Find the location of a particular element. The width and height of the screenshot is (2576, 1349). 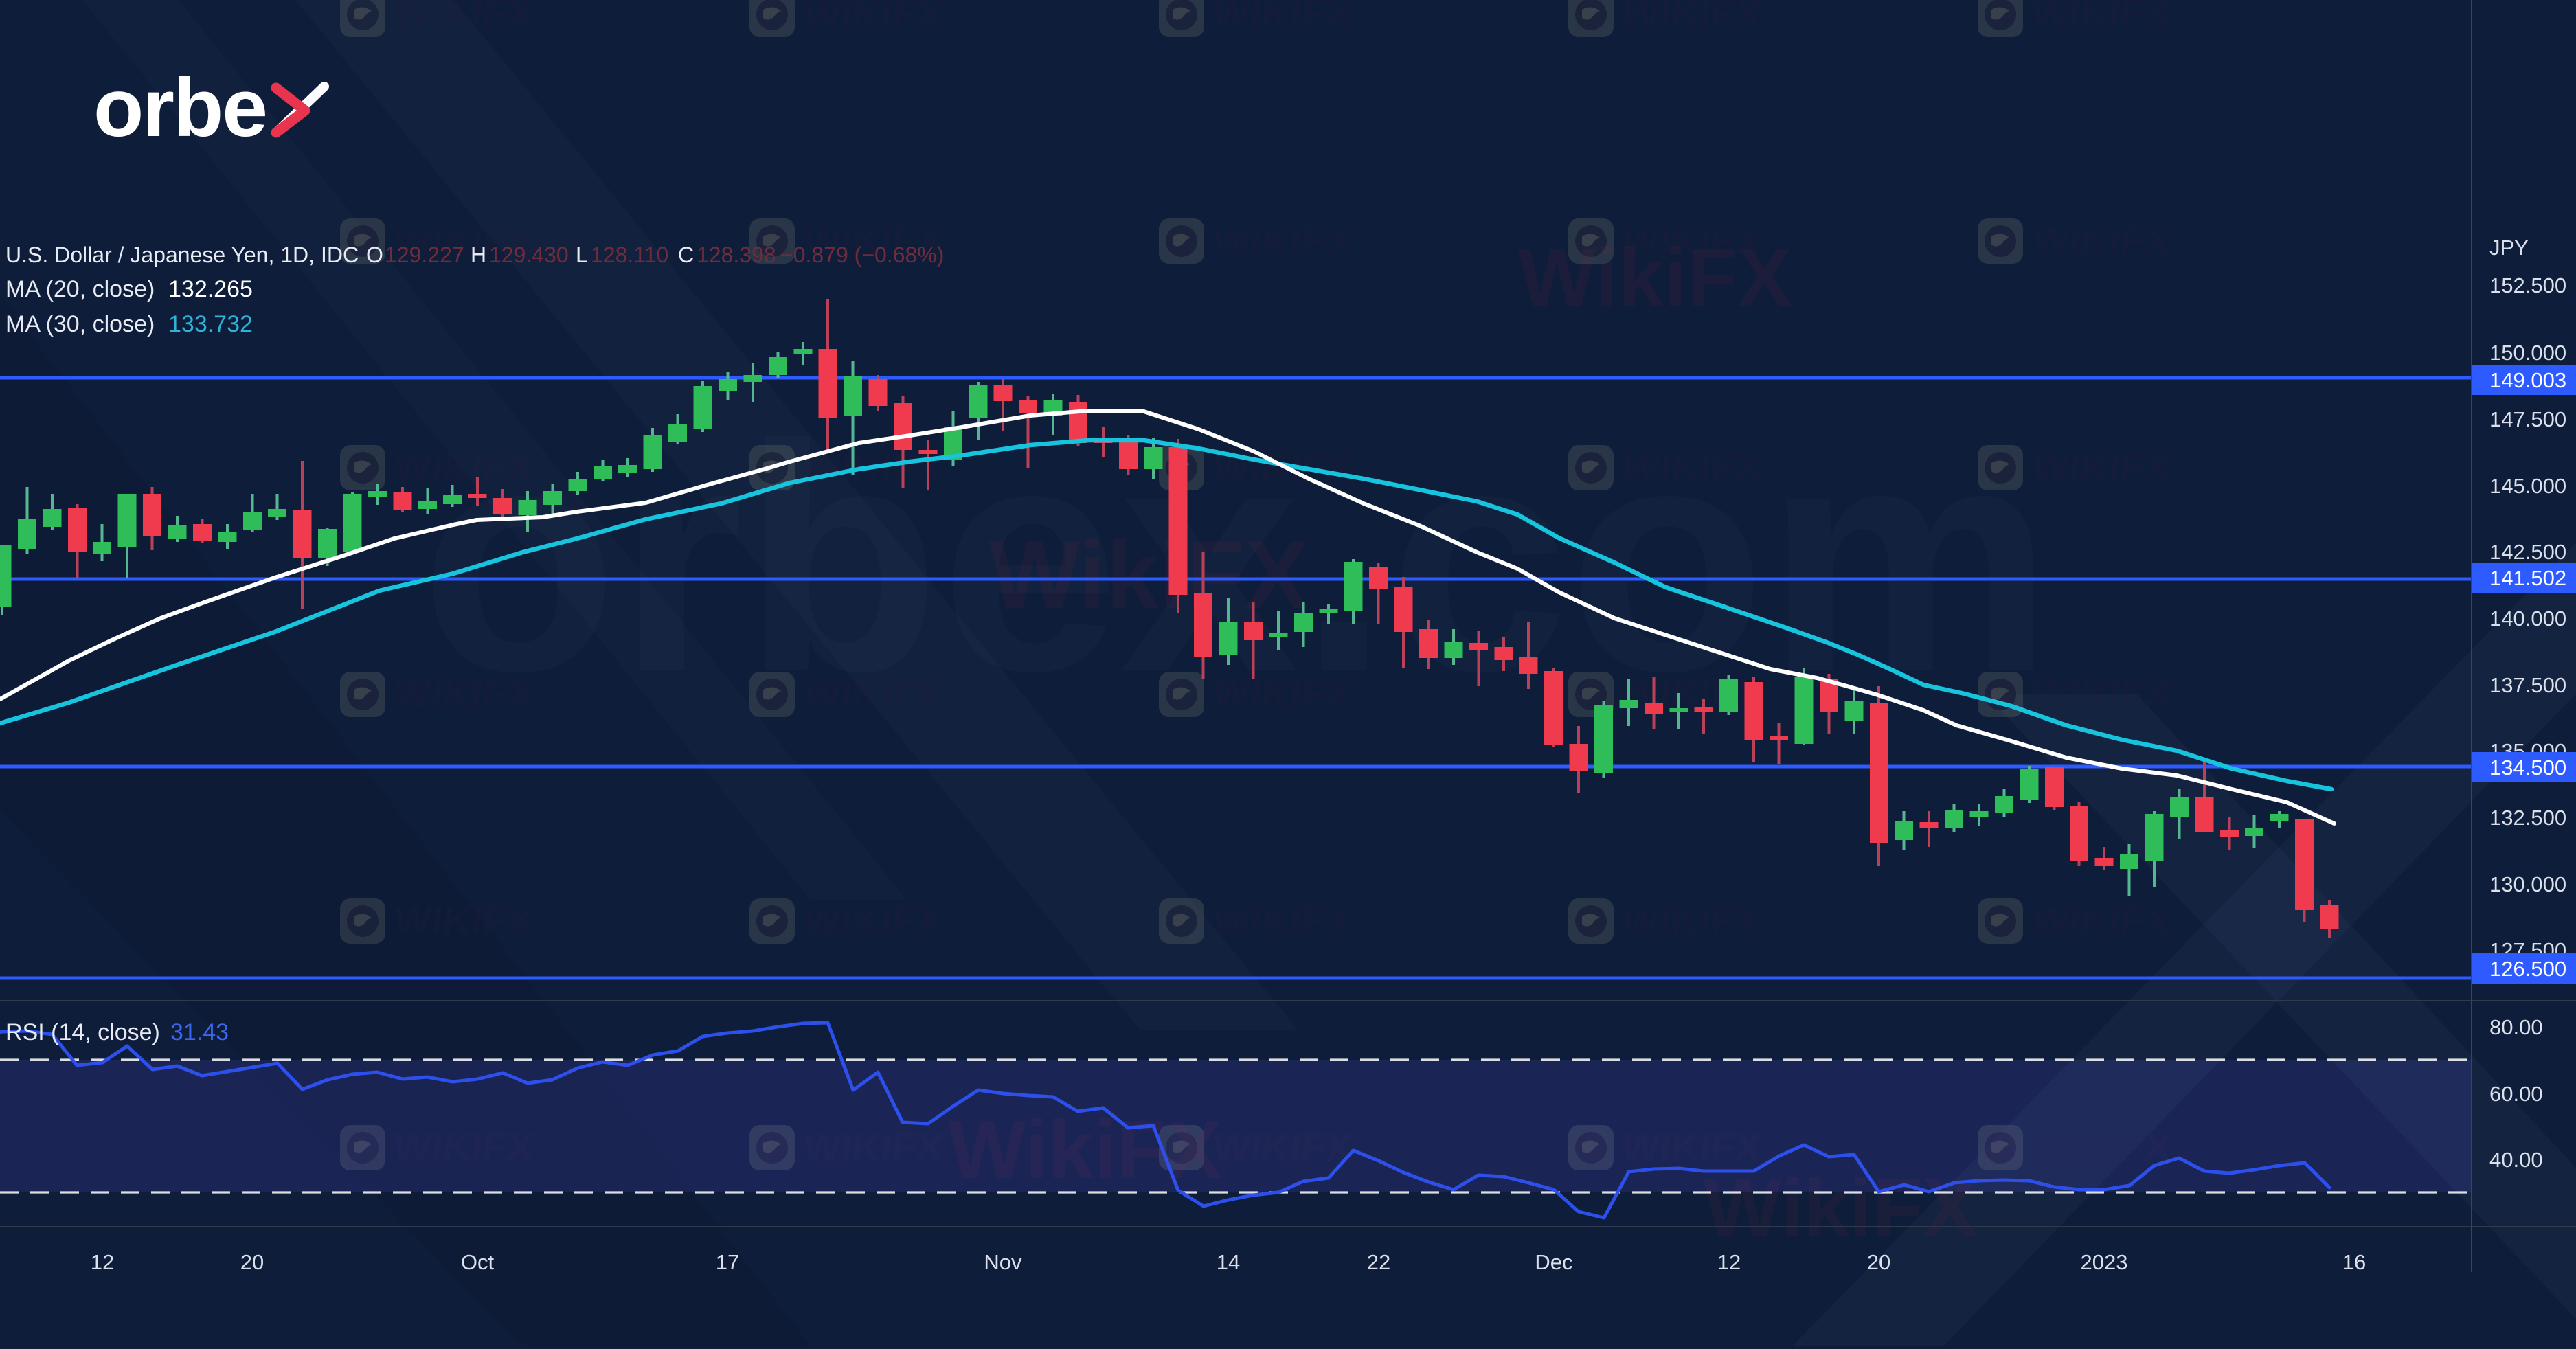

svg-text: 147.500 is located at coordinates (2527, 419).